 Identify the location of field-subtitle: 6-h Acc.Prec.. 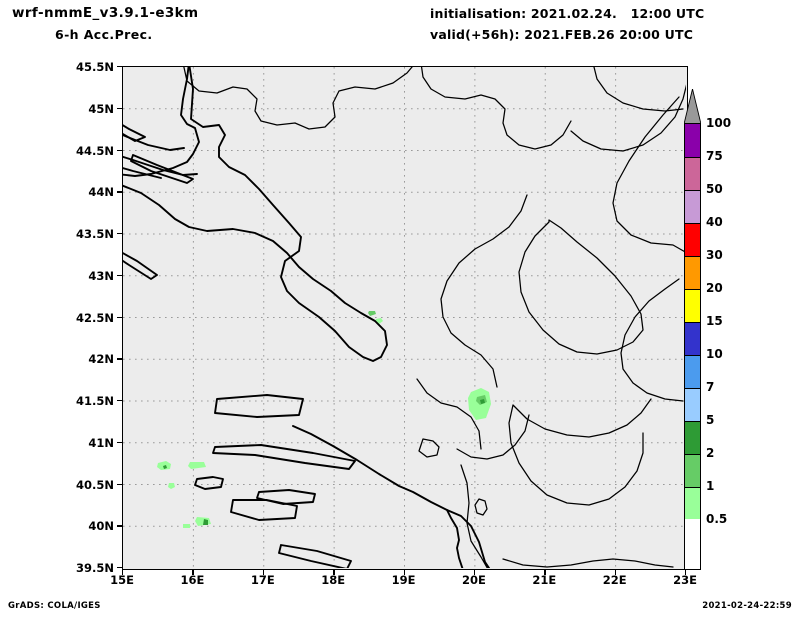
(104, 34).